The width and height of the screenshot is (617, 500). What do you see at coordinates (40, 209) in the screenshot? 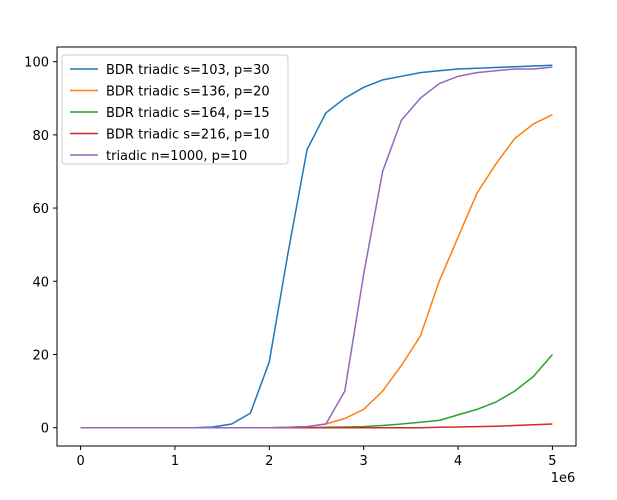
I see `y-tick-label: 60` at bounding box center [40, 209].